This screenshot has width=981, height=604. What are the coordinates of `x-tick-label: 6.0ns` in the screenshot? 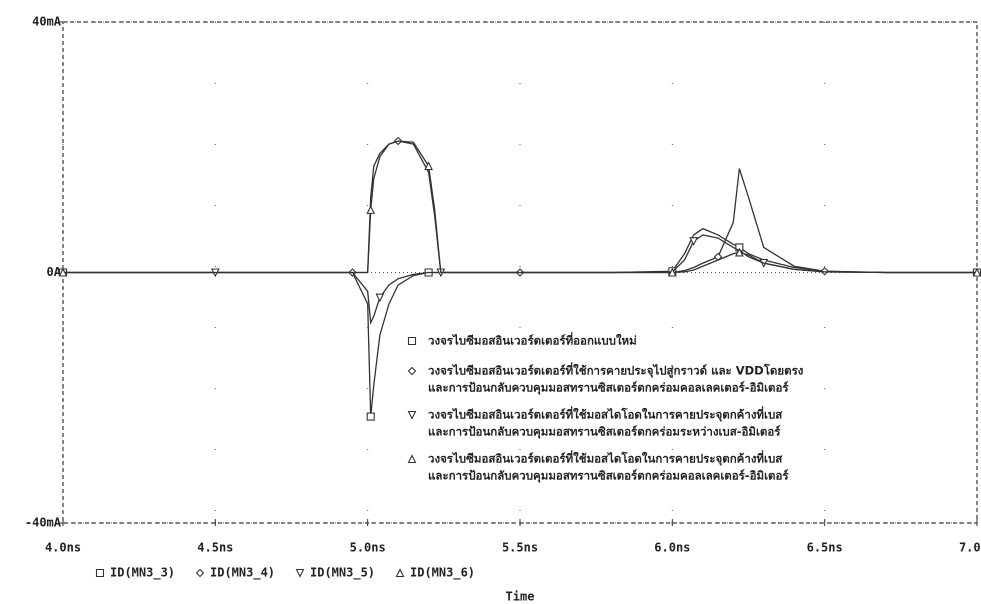 It's located at (672, 548).